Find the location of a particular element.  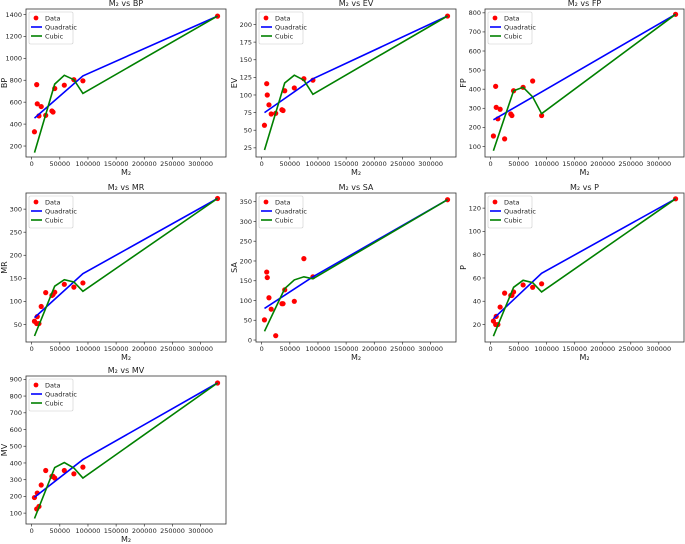

legend-marker-data is located at coordinates (36, 202).